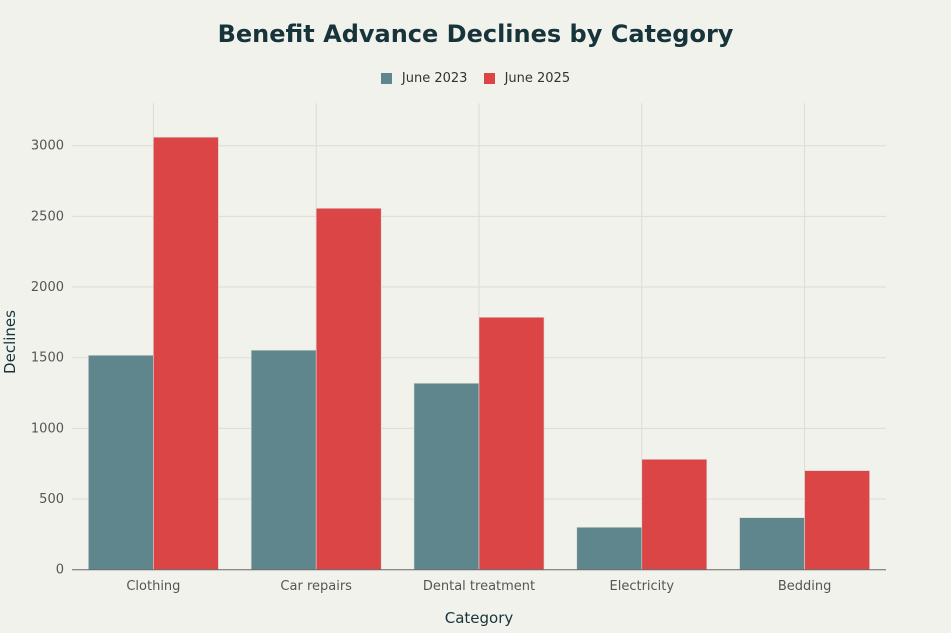 Image resolution: width=951 pixels, height=633 pixels. Describe the element at coordinates (10, 342) in the screenshot. I see `y-axis-title: Declines` at that location.